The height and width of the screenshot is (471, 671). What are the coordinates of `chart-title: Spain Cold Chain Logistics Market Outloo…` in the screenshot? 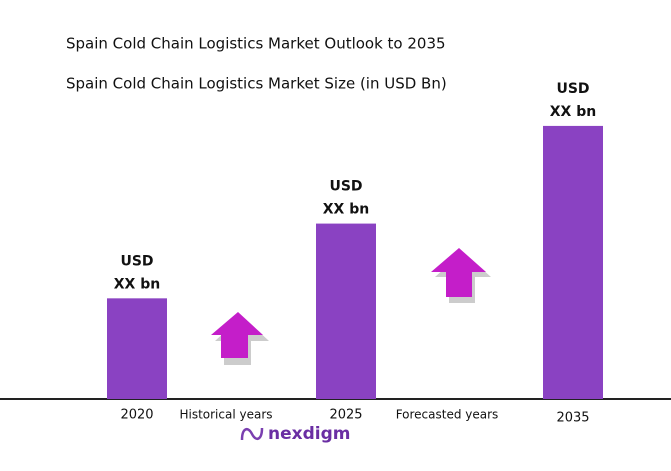 It's located at (256, 44).